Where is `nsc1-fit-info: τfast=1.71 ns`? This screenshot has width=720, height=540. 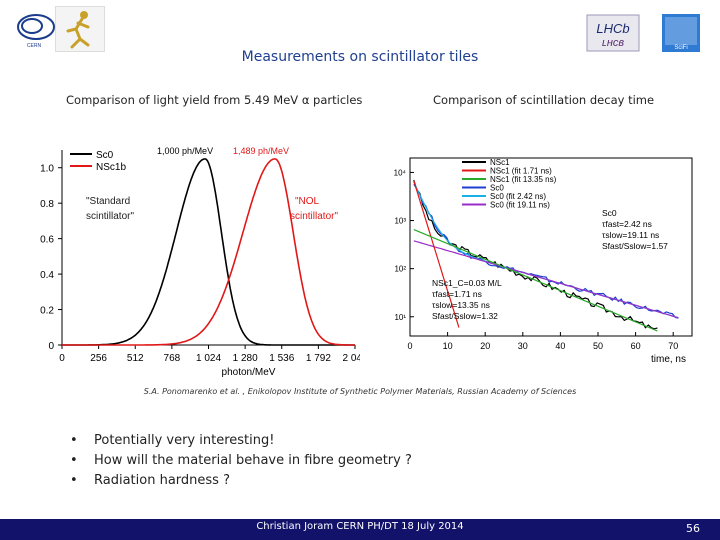 nsc1-fit-info: τfast=1.71 ns is located at coordinates (457, 294).